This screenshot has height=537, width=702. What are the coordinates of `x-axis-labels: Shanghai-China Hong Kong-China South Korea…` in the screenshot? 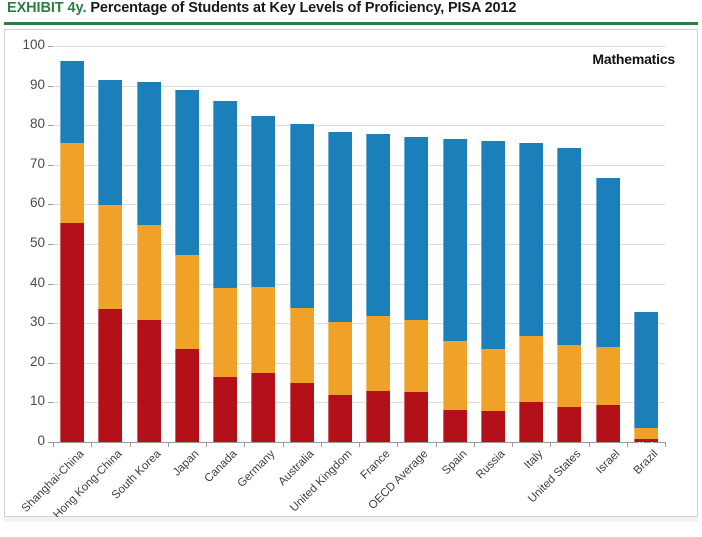 It's located at (342, 482).